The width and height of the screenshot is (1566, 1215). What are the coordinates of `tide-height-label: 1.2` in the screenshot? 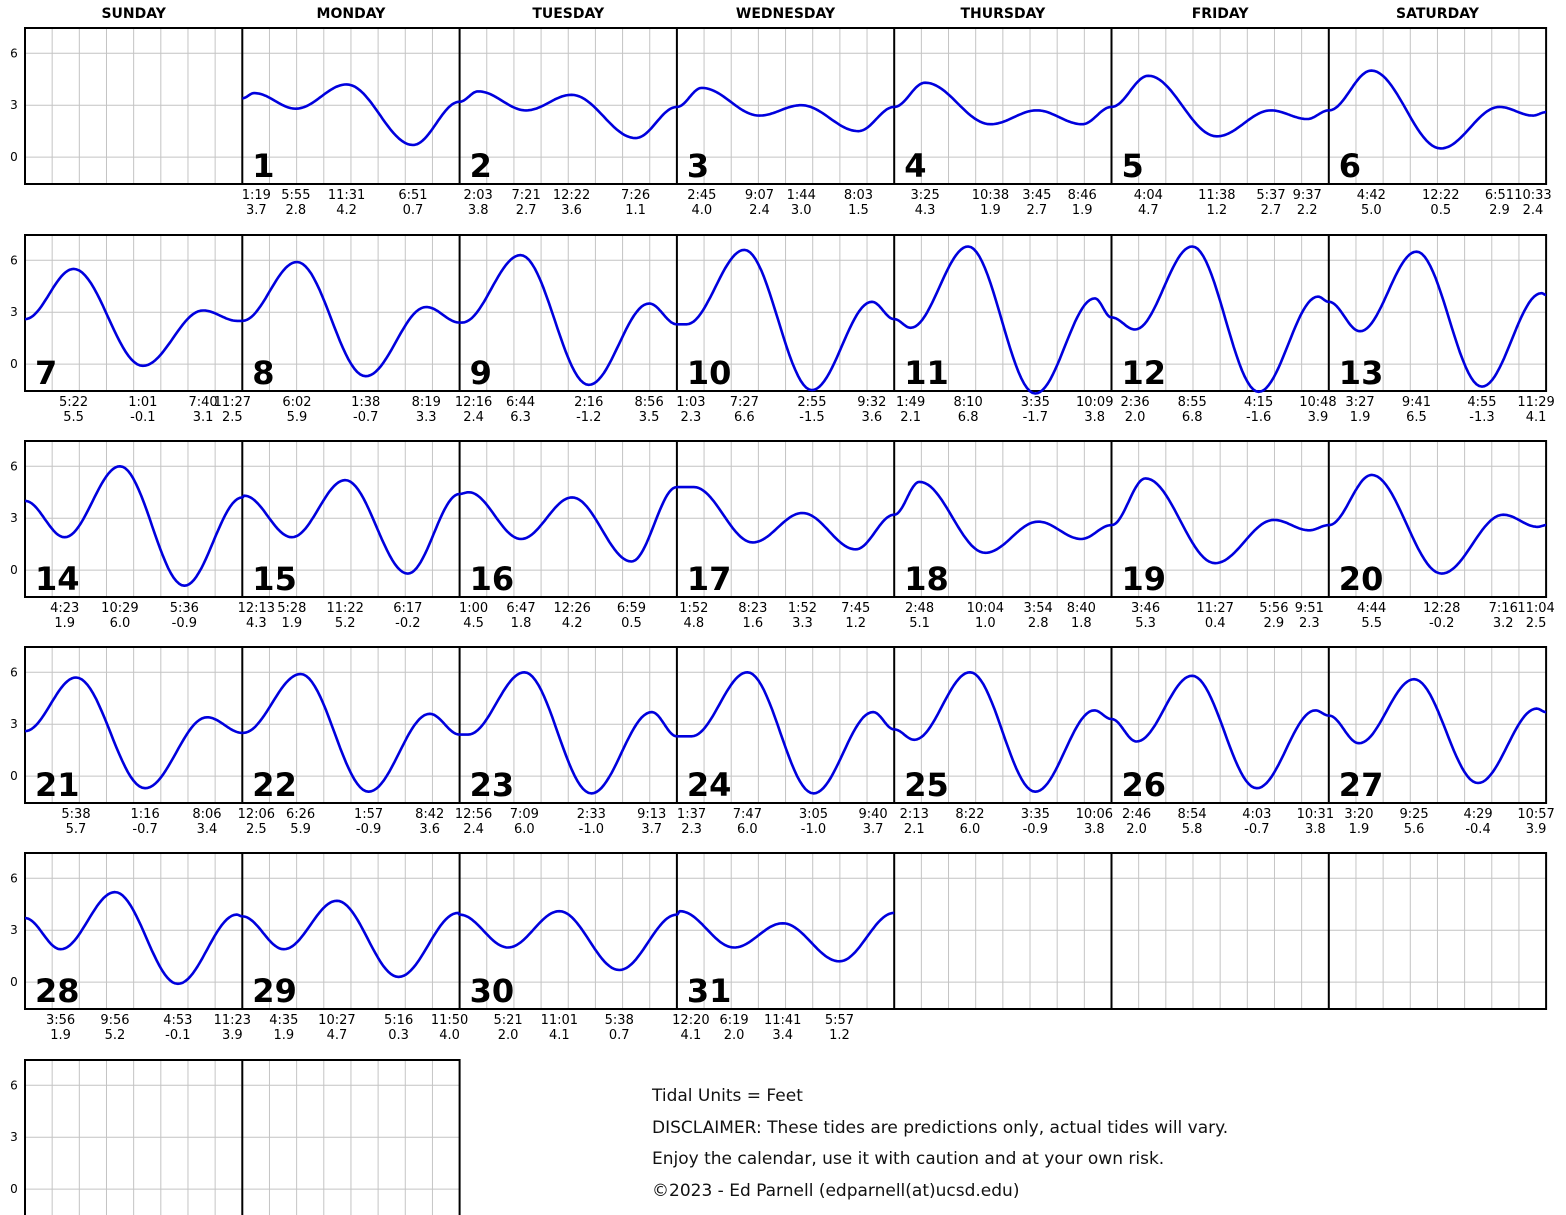 It's located at (839, 1035).